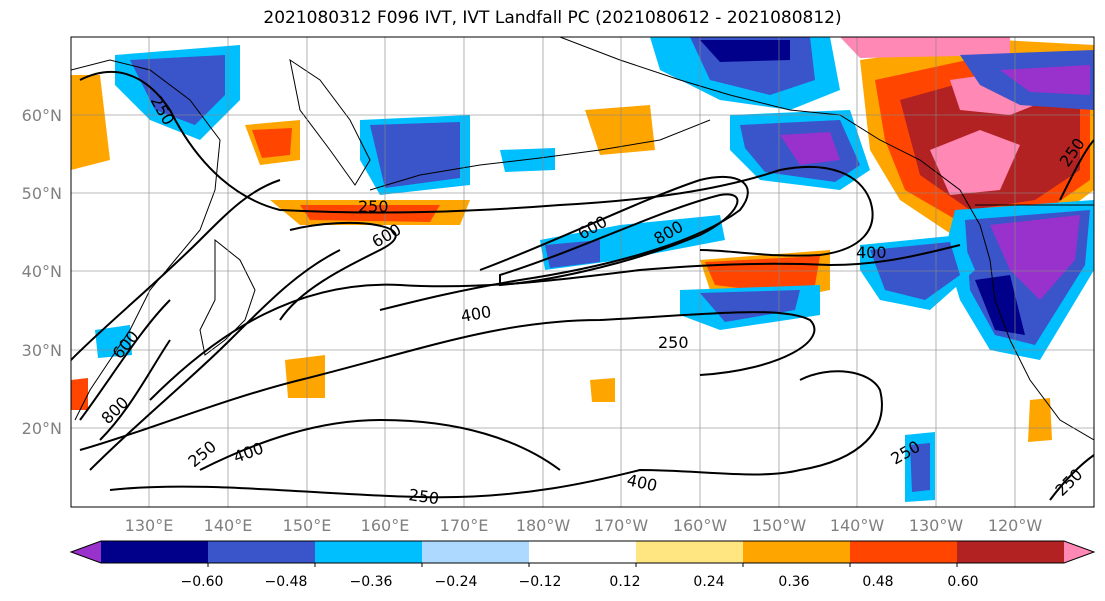  What do you see at coordinates (286, 582) in the screenshot?
I see `colorbar-tick-label: −0.48` at bounding box center [286, 582].